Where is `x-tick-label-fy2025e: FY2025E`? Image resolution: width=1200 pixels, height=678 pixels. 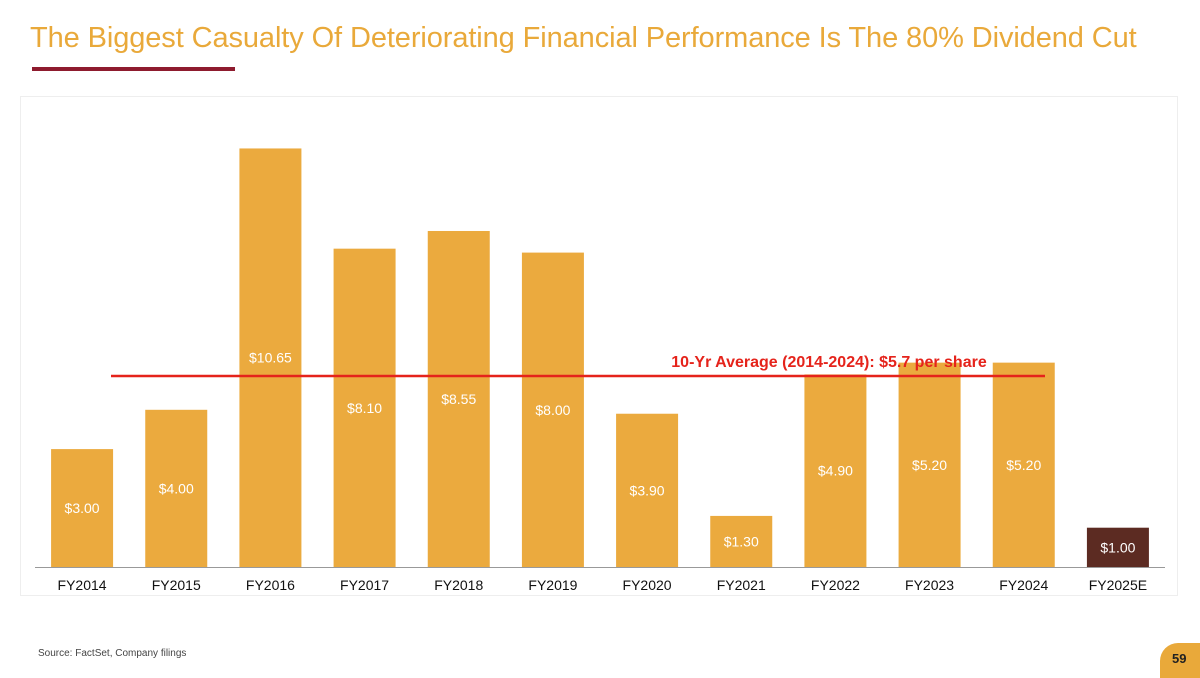
x-tick-label-fy2025e: FY2025E is located at coordinates (1118, 585).